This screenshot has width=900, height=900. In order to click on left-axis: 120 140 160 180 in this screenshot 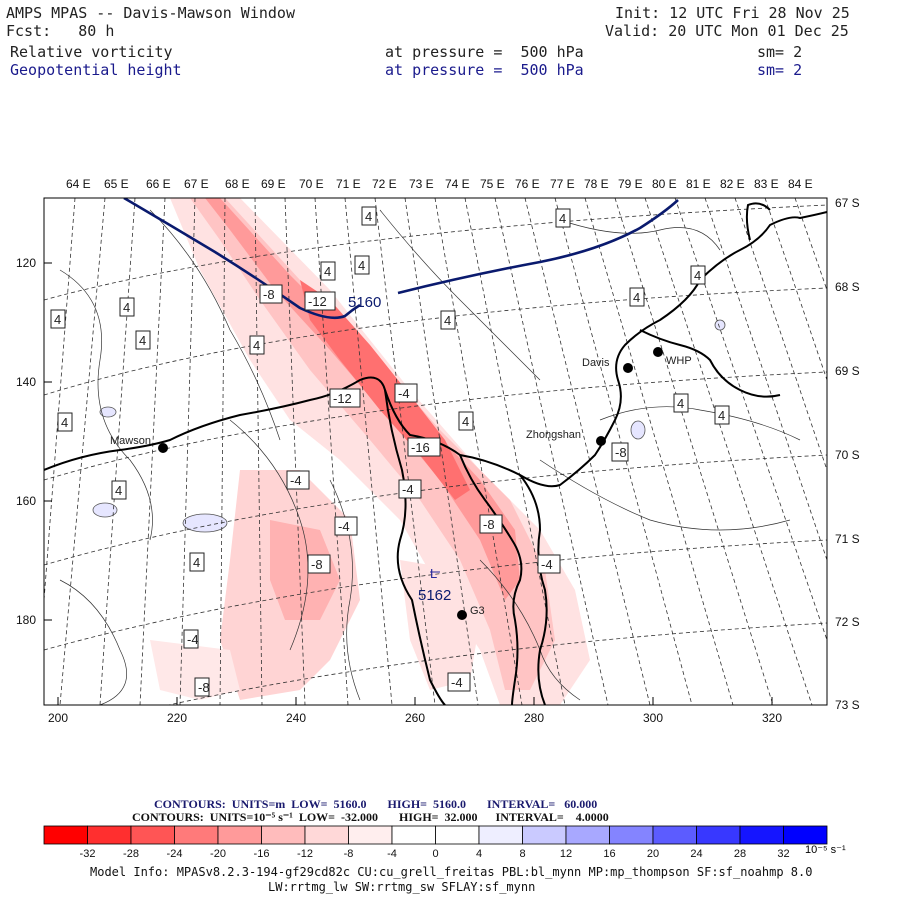, I will do `click(26, 441)`.